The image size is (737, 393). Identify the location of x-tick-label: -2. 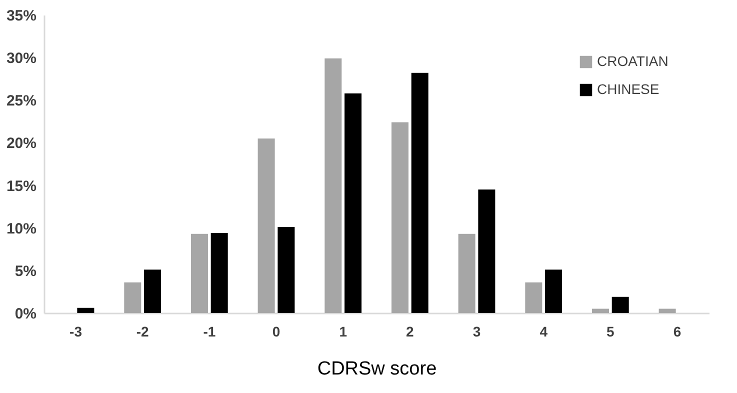
(143, 332).